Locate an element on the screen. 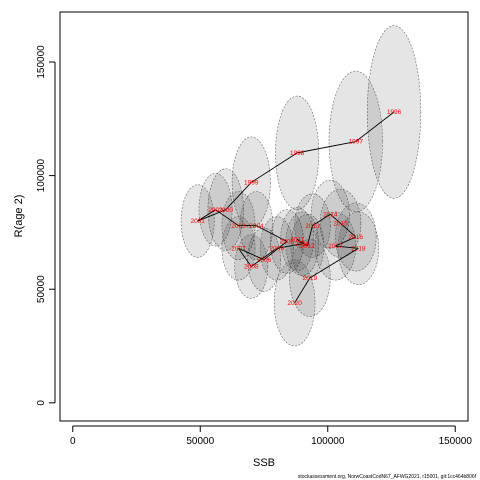 The height and width of the screenshot is (480, 480). year-label-2017: 2017 is located at coordinates (335, 246).